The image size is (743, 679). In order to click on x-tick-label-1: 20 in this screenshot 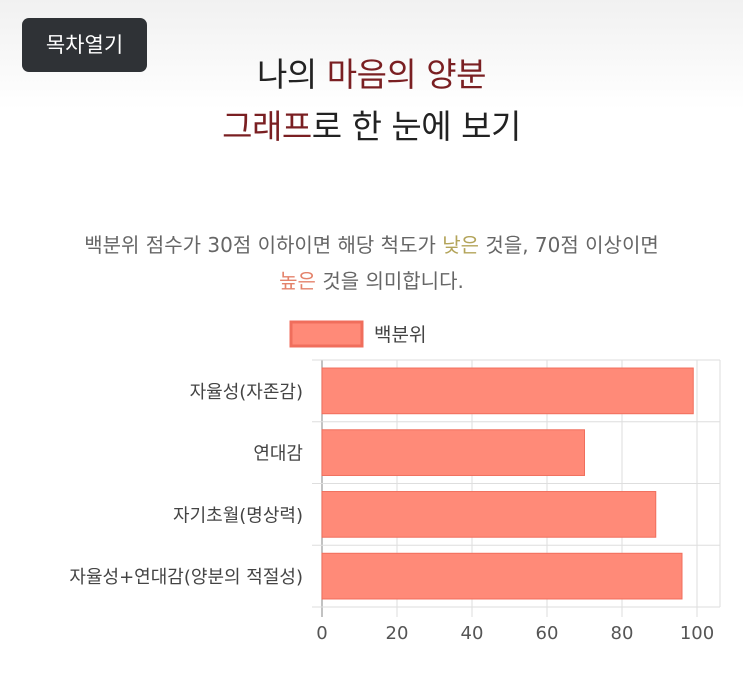, I will do `click(397, 633)`.